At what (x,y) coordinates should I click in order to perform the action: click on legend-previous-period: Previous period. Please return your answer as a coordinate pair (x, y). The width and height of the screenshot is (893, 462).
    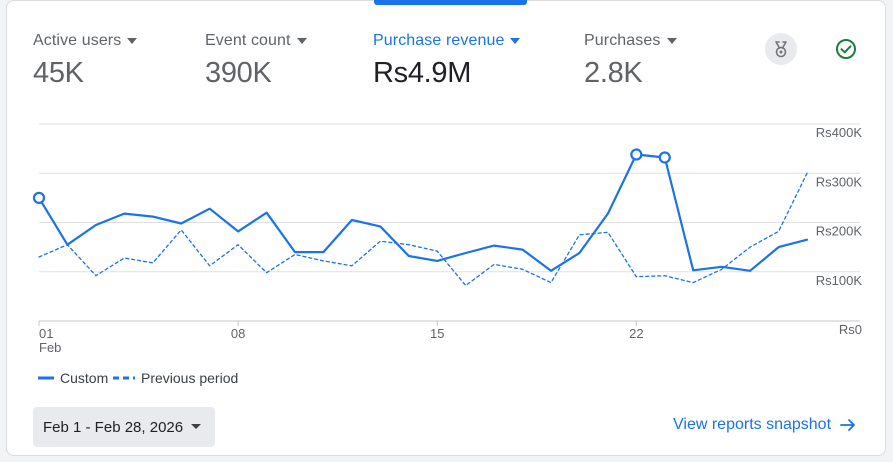
    Looking at the image, I should click on (175, 378).